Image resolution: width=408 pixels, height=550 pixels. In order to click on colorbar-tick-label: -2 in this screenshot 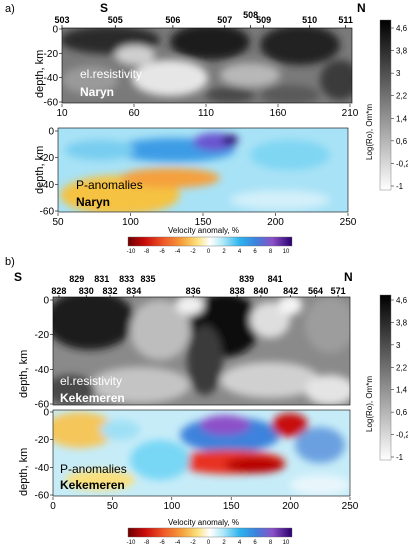, I will do `click(193, 252)`.